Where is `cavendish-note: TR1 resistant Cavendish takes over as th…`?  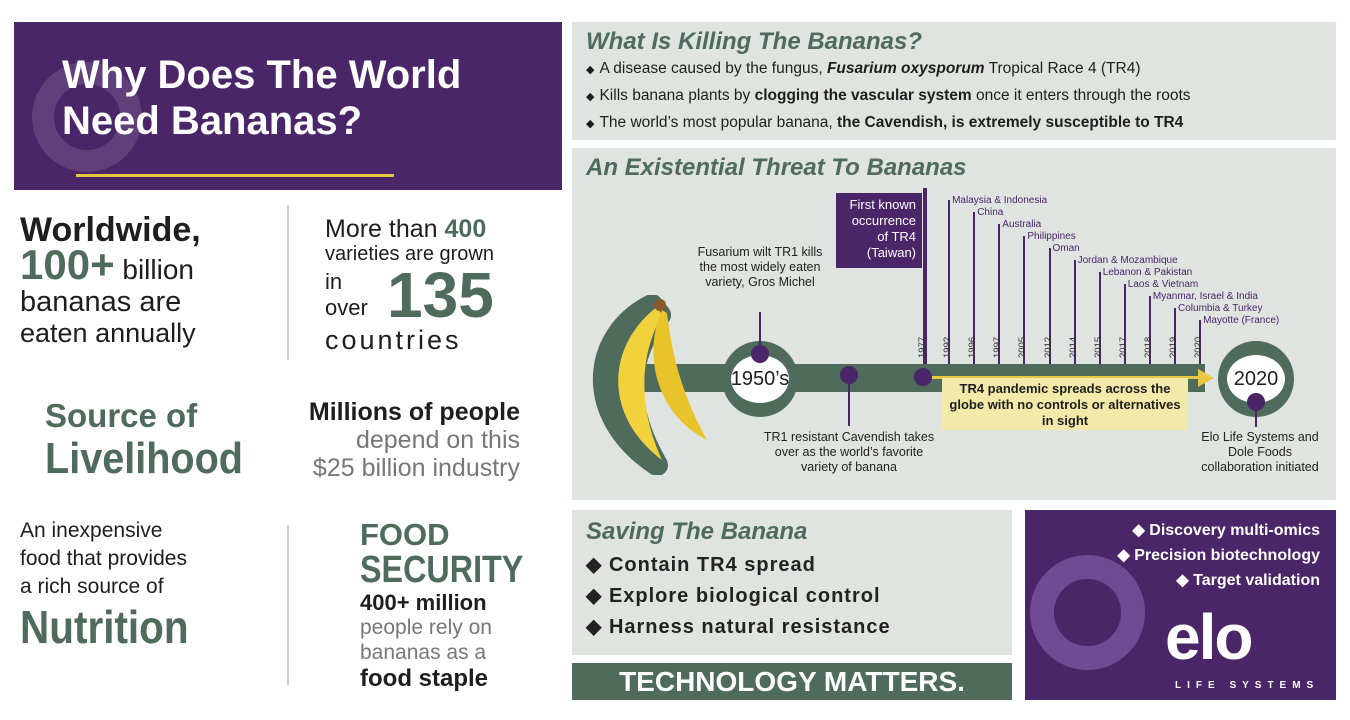
cavendish-note: TR1 resistant Cavendish takes over as th… is located at coordinates (849, 452).